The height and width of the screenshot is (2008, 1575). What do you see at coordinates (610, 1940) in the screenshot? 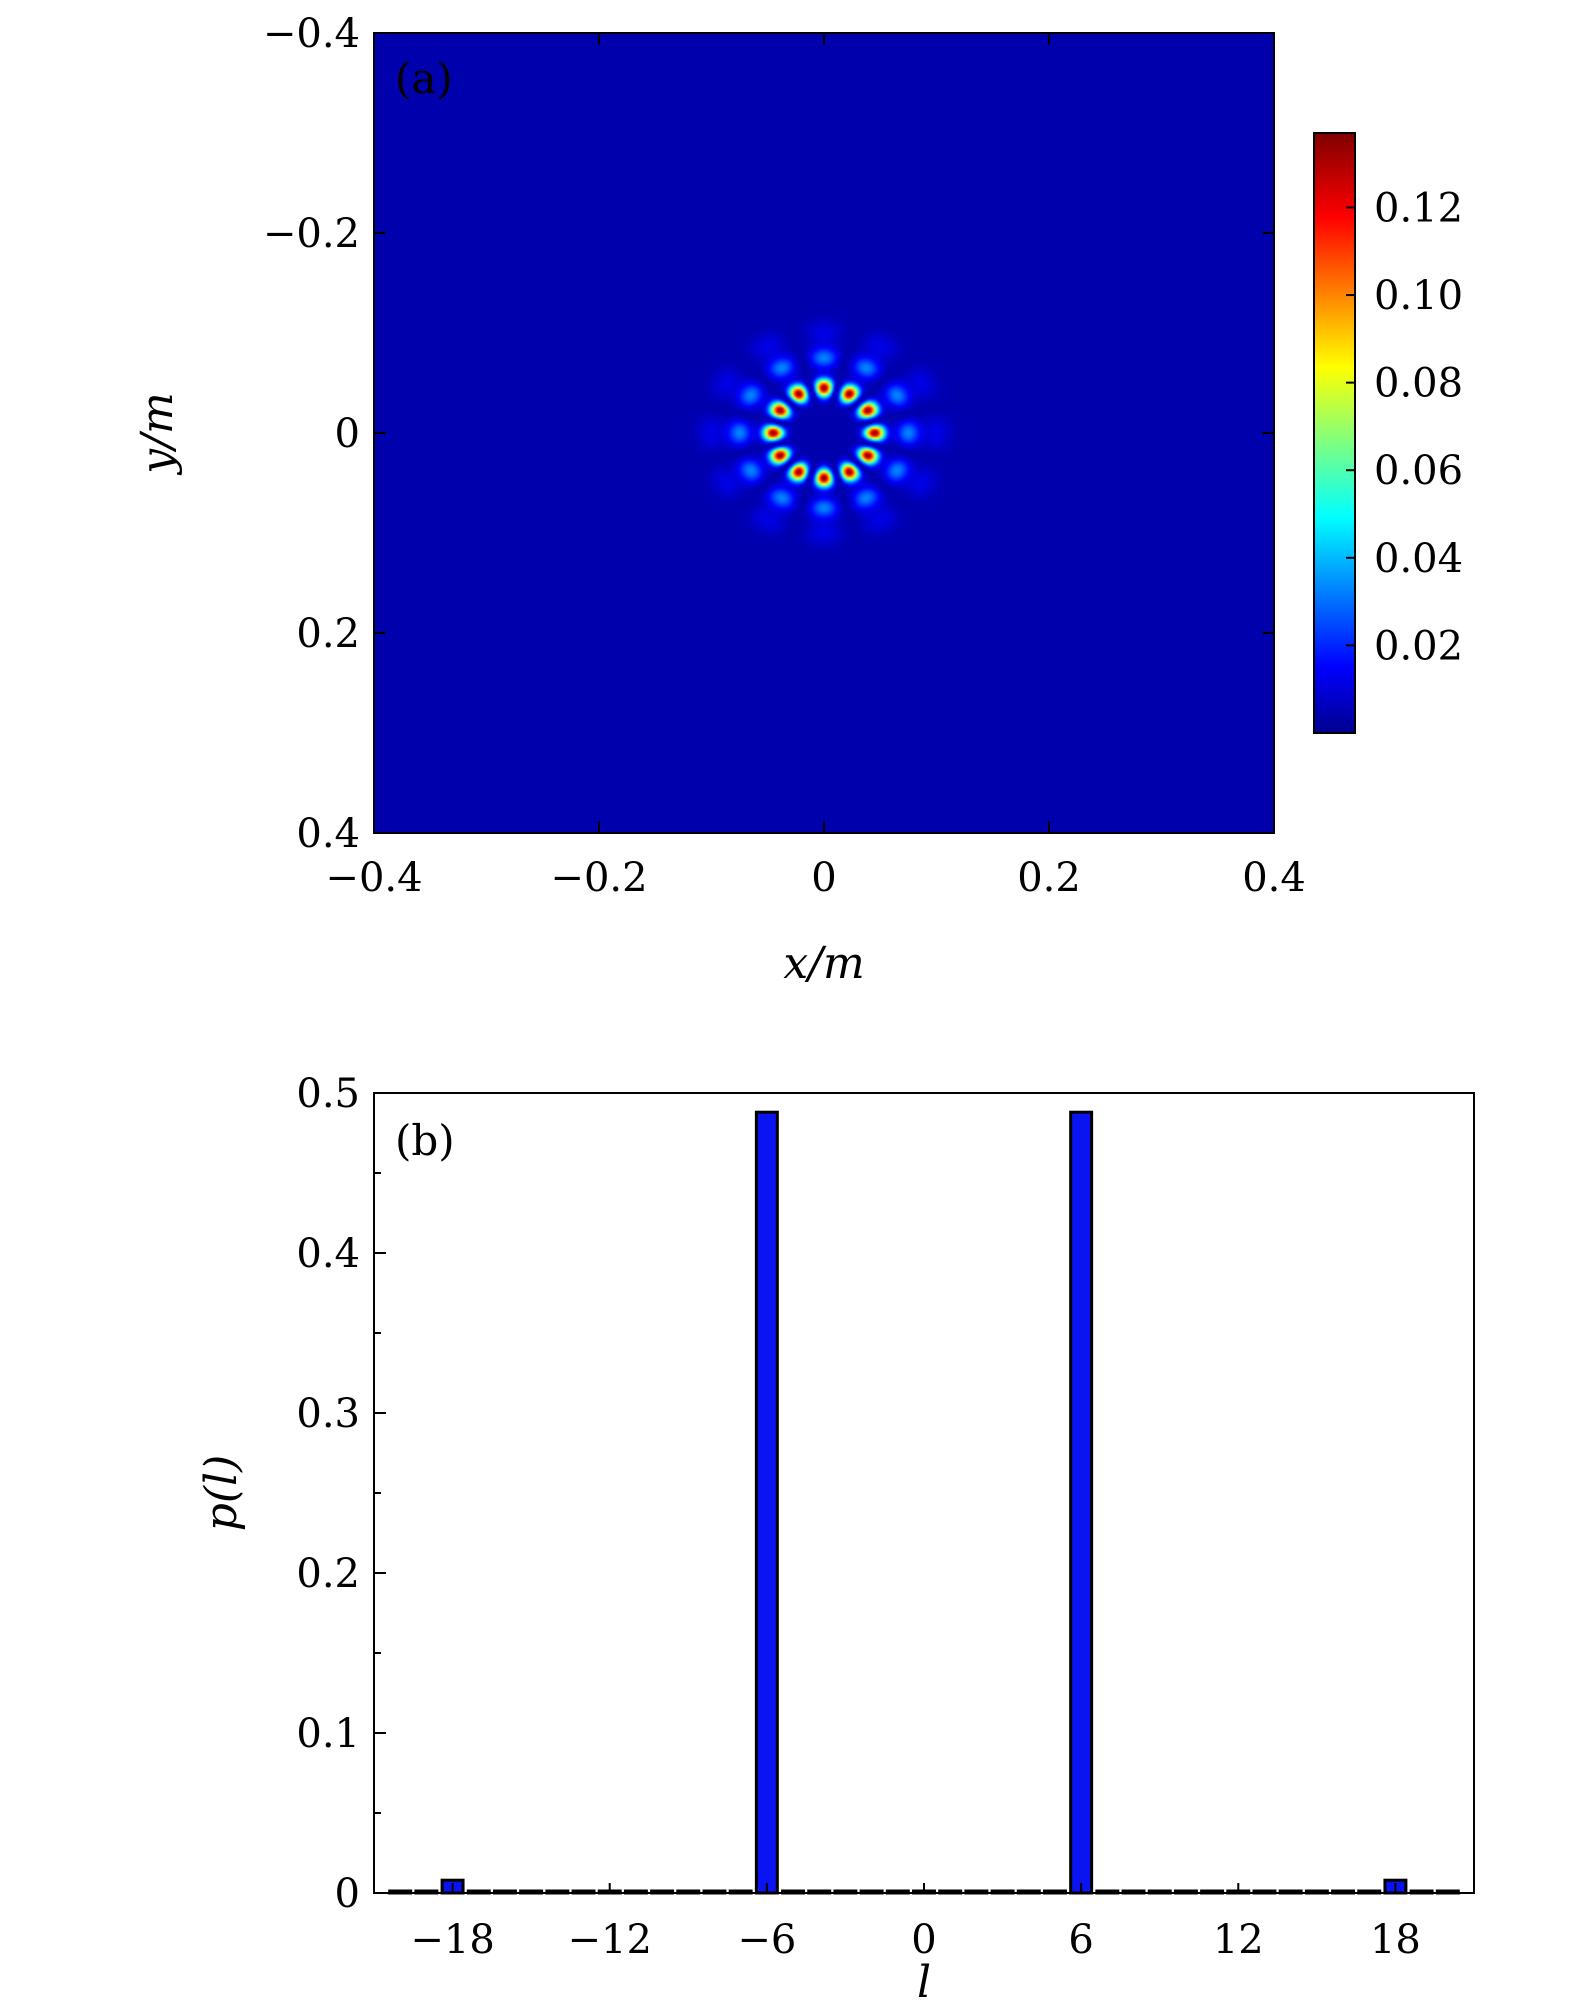
I see `bar-x-tick-label: −12` at bounding box center [610, 1940].